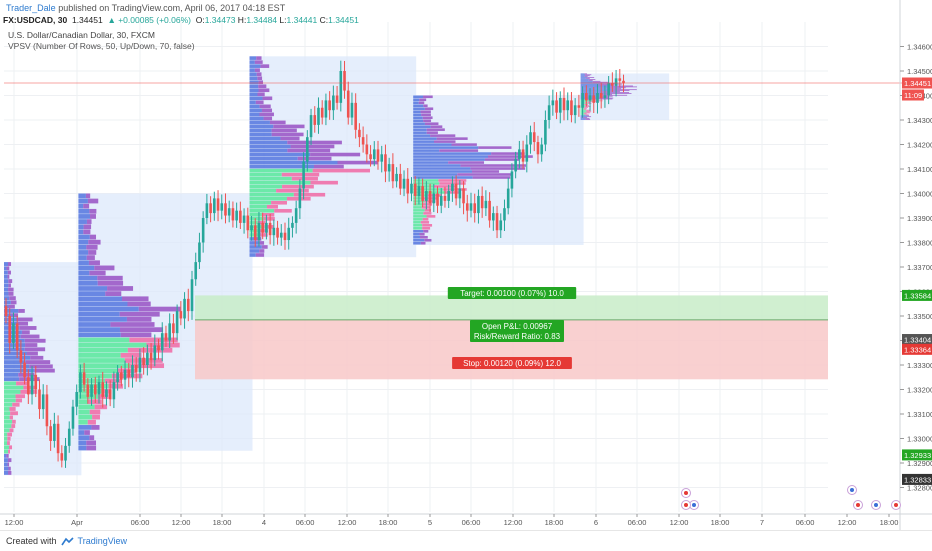  I want to click on x-tick-label: 18:00, so click(889, 522).